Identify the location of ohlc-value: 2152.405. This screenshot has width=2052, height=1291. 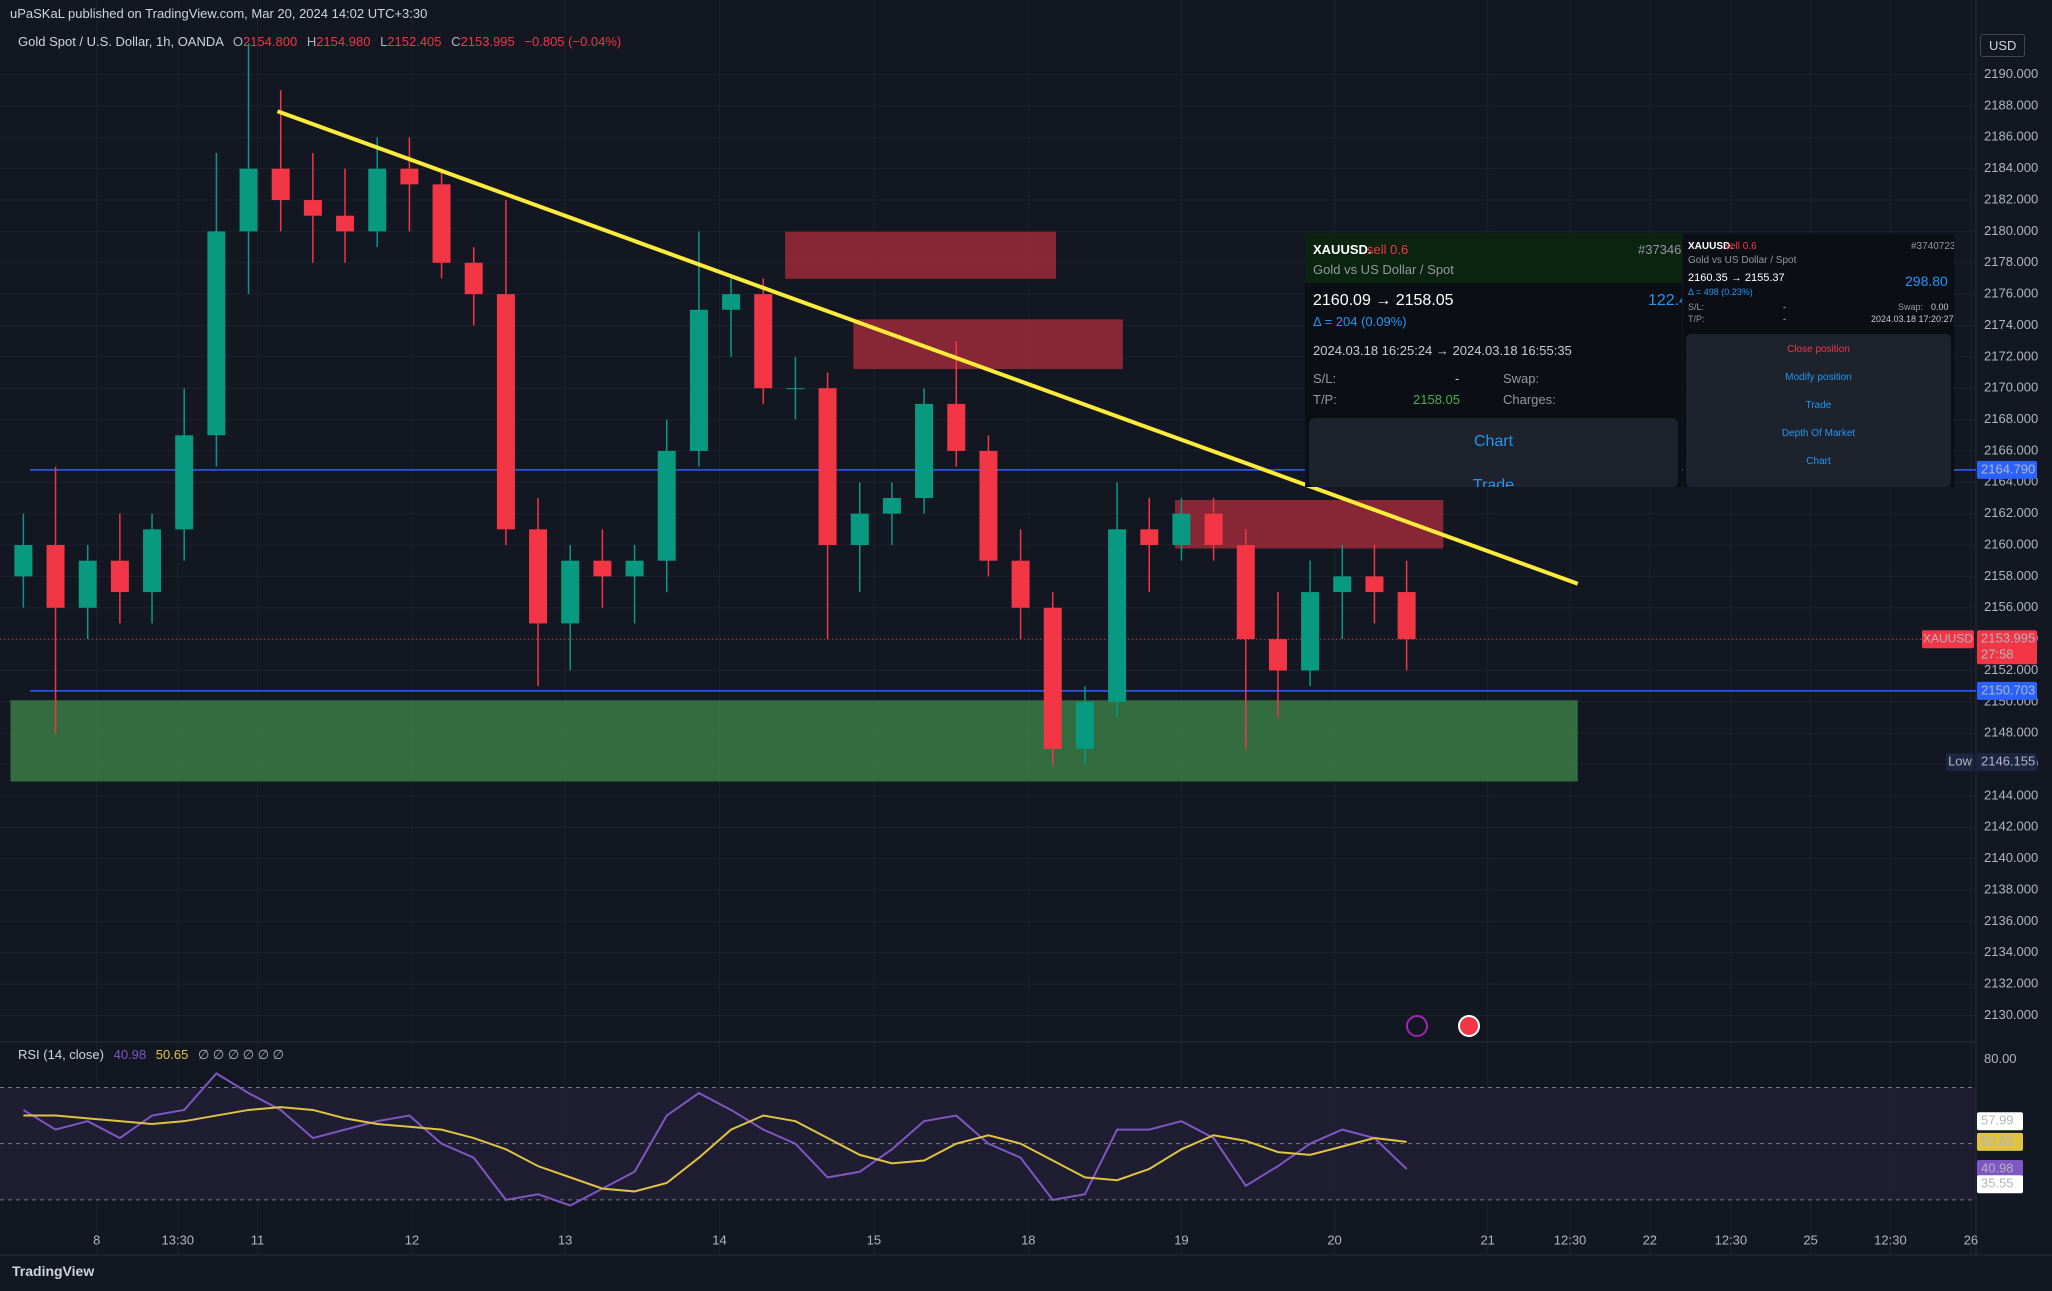
(414, 41).